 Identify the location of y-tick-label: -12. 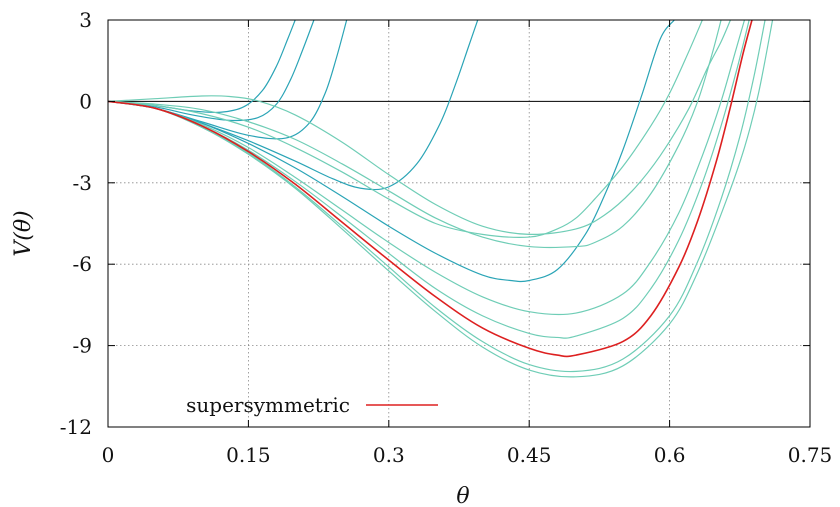
(76, 427).